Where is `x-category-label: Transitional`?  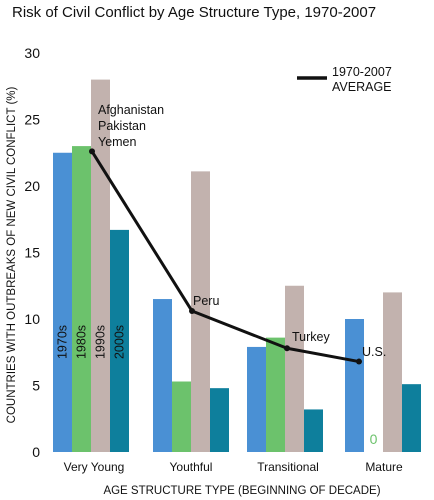
x-category-label: Transitional is located at coordinates (288, 467).